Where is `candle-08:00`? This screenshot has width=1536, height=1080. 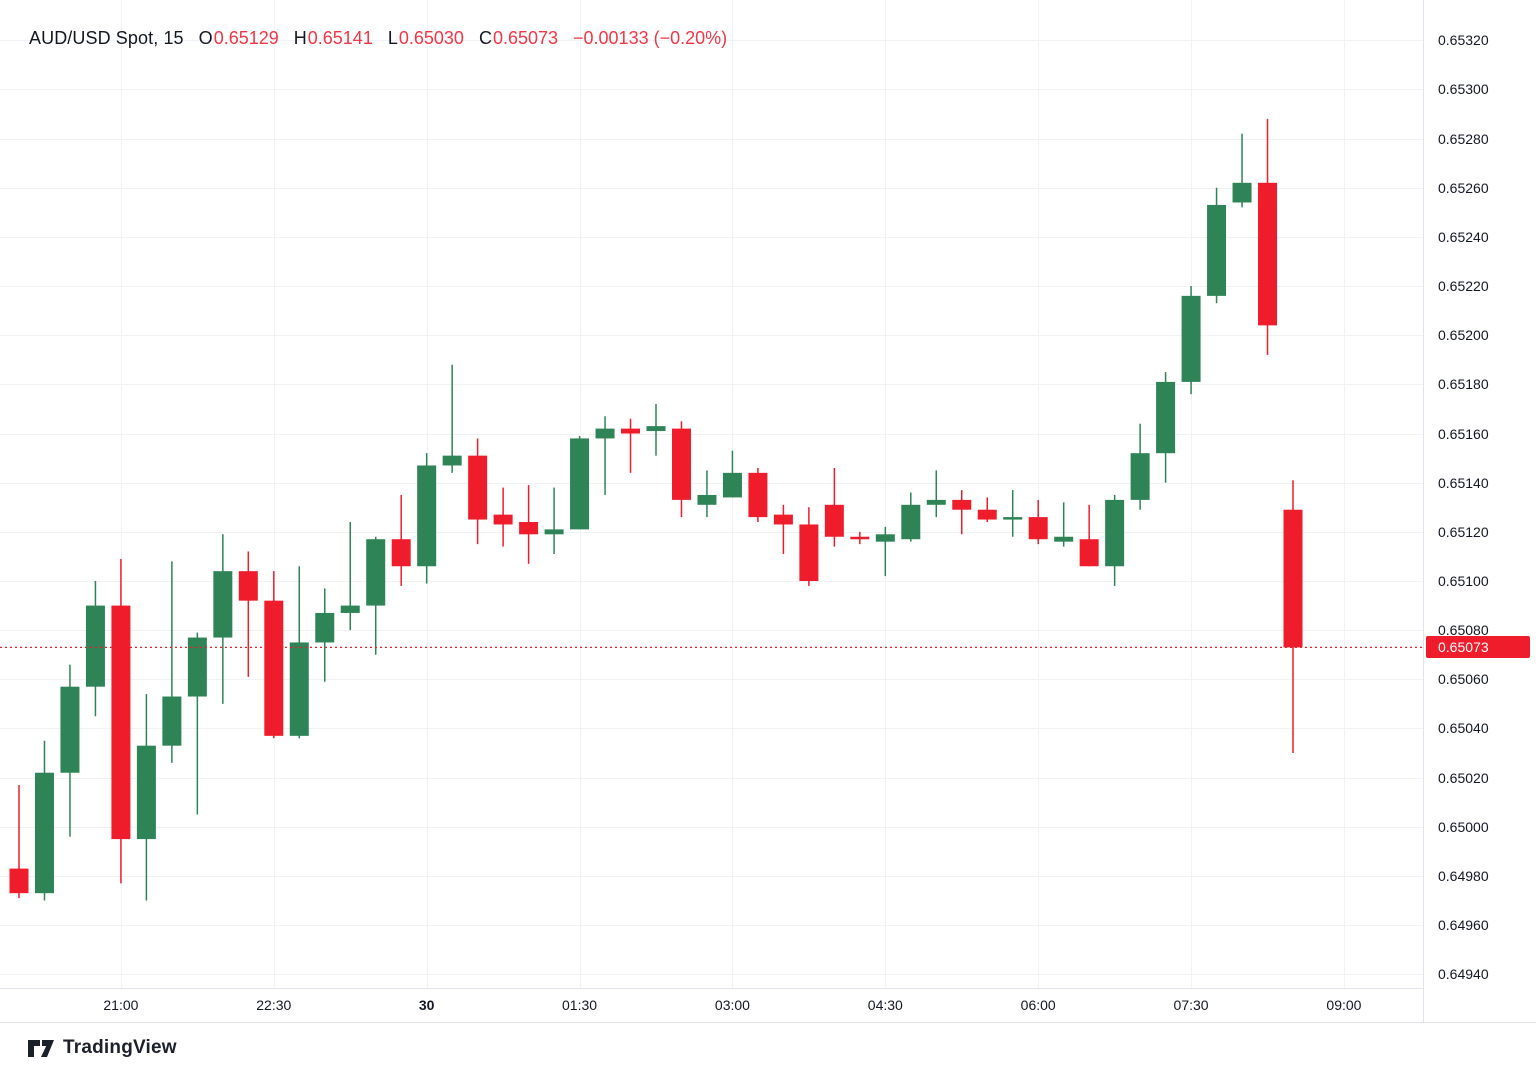
candle-08:00 is located at coordinates (1242, 170).